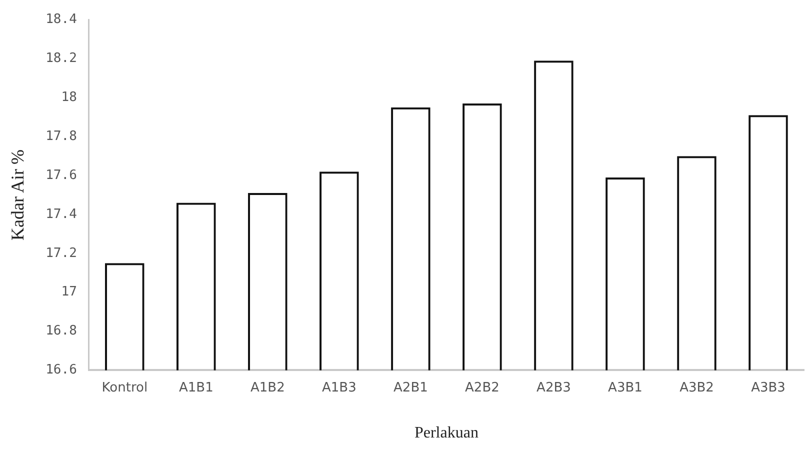 The width and height of the screenshot is (808, 457). Describe the element at coordinates (339, 388) in the screenshot. I see `x-tick-label: A1B3` at that location.